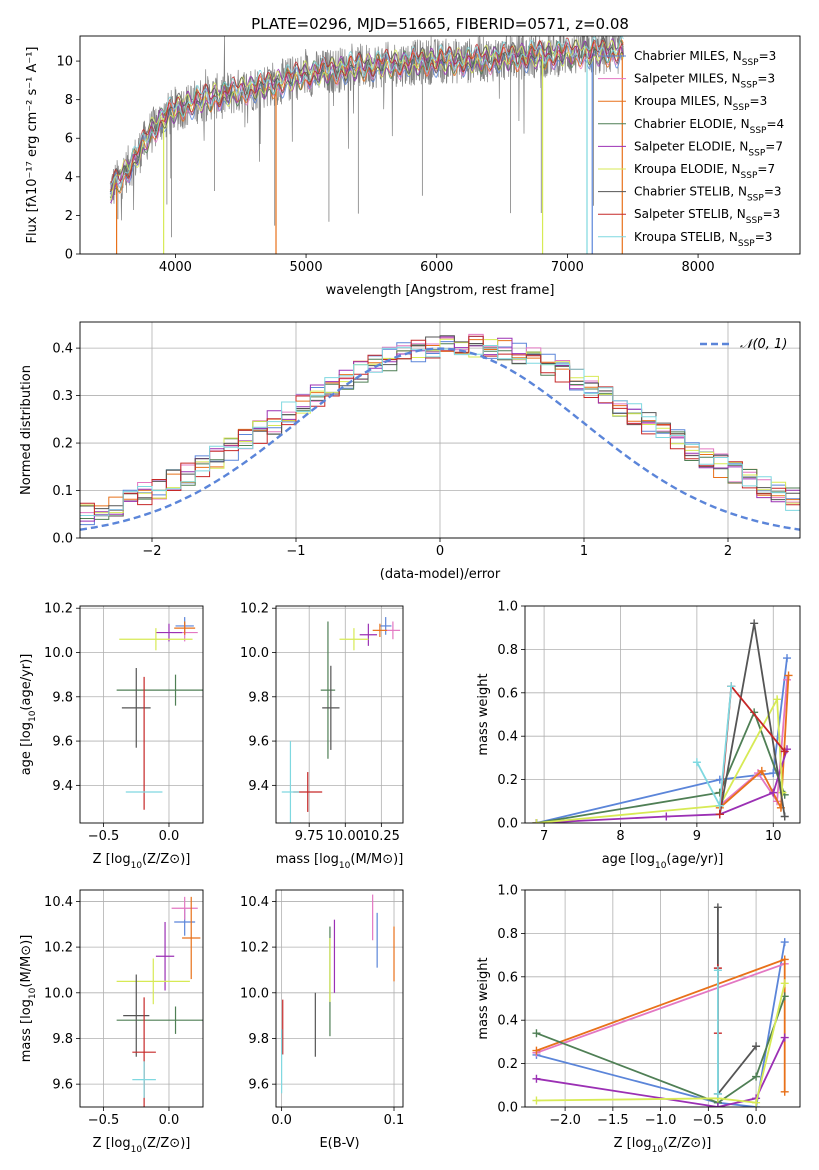 This screenshot has width=819, height=1170. I want to click on model-curve-chabrier_stelib, so click(366, 114).